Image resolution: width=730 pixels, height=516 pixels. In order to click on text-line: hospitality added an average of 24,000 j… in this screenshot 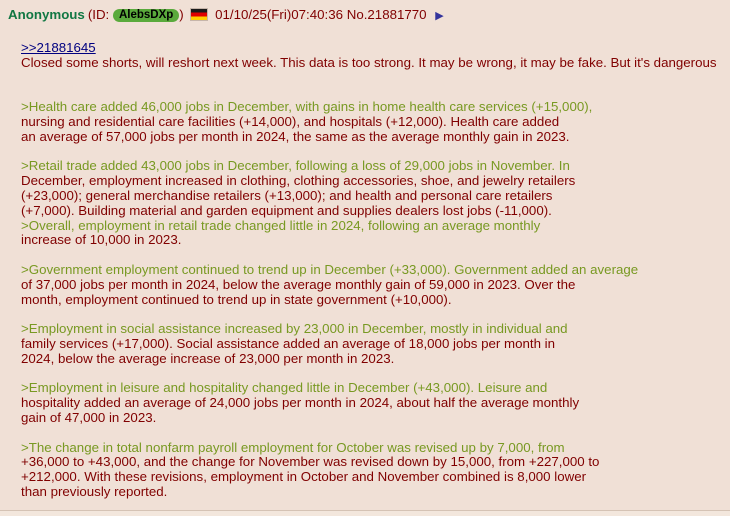, I will do `click(300, 403)`.